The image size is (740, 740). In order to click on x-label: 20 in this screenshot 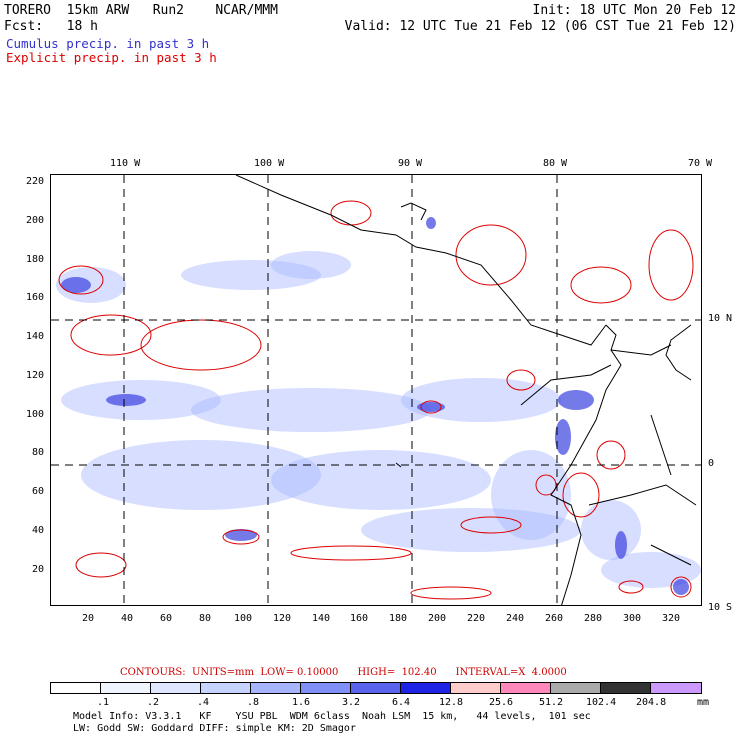, I will do `click(88, 618)`.